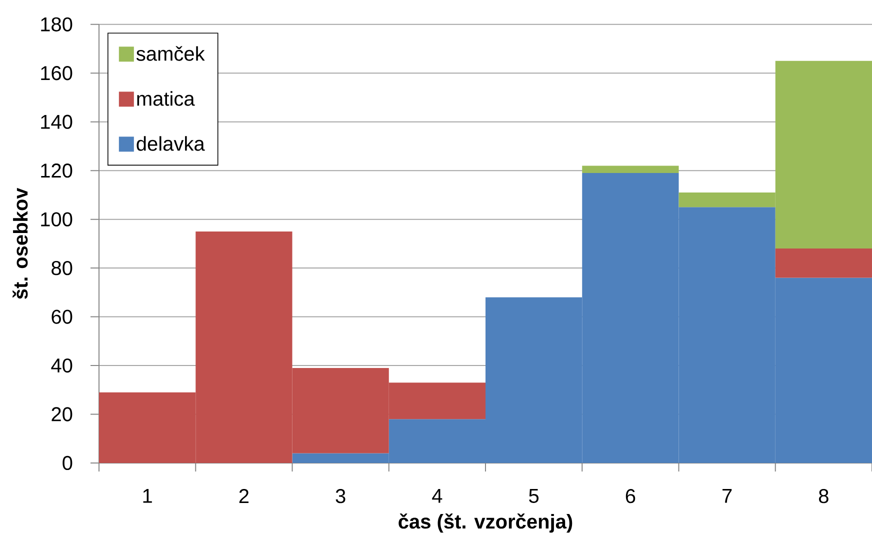 The width and height of the screenshot is (872, 534). What do you see at coordinates (62, 414) in the screenshot?
I see `y-tick-label: 20` at bounding box center [62, 414].